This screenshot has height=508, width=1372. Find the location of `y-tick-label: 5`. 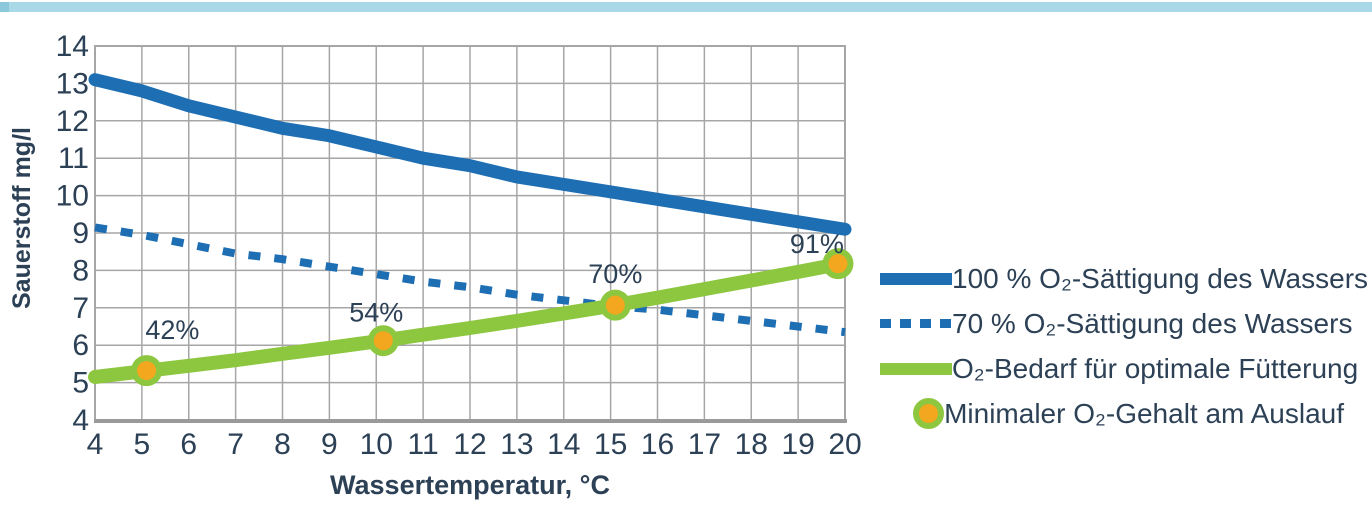

y-tick-label: 5 is located at coordinates (80, 383).